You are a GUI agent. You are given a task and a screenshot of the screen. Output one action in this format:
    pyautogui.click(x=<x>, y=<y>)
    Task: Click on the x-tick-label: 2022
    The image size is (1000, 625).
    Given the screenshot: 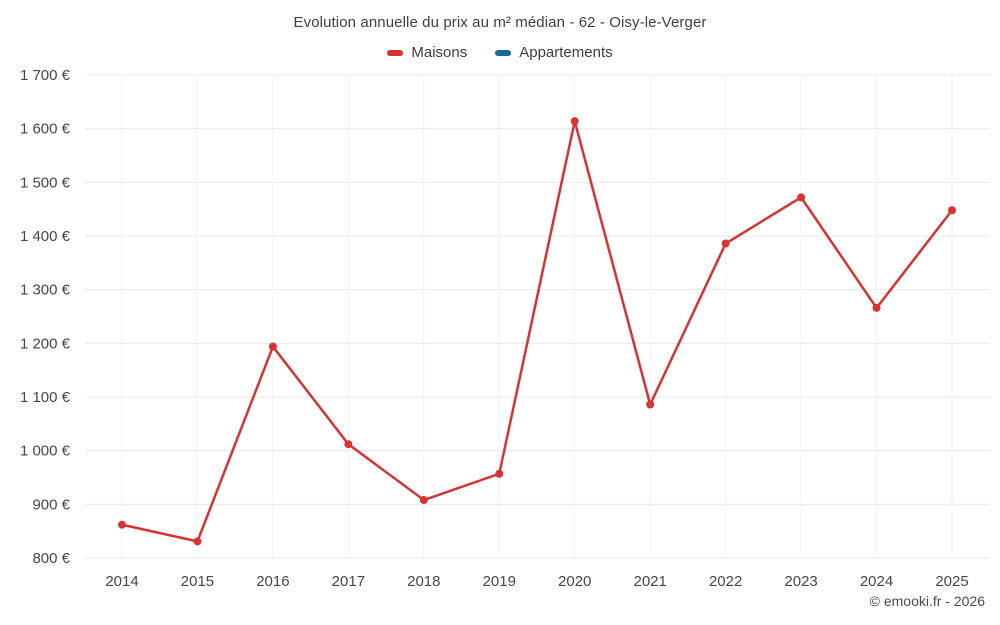 What is the action you would take?
    pyautogui.click(x=725, y=581)
    